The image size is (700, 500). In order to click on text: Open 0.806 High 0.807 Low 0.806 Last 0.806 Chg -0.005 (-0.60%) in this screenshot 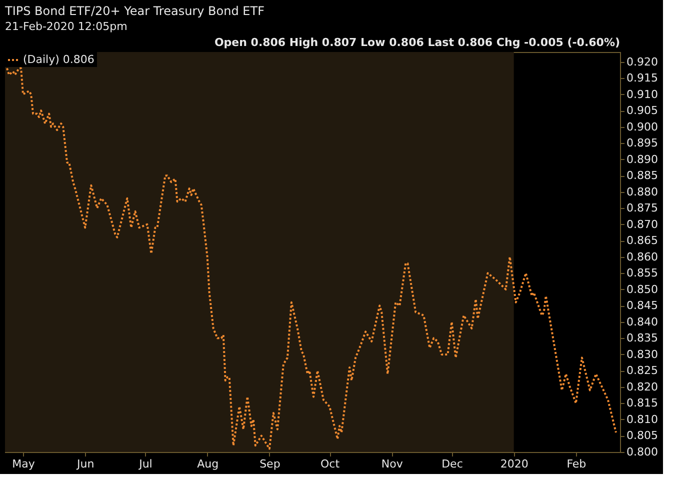, I will do `click(417, 42)`.